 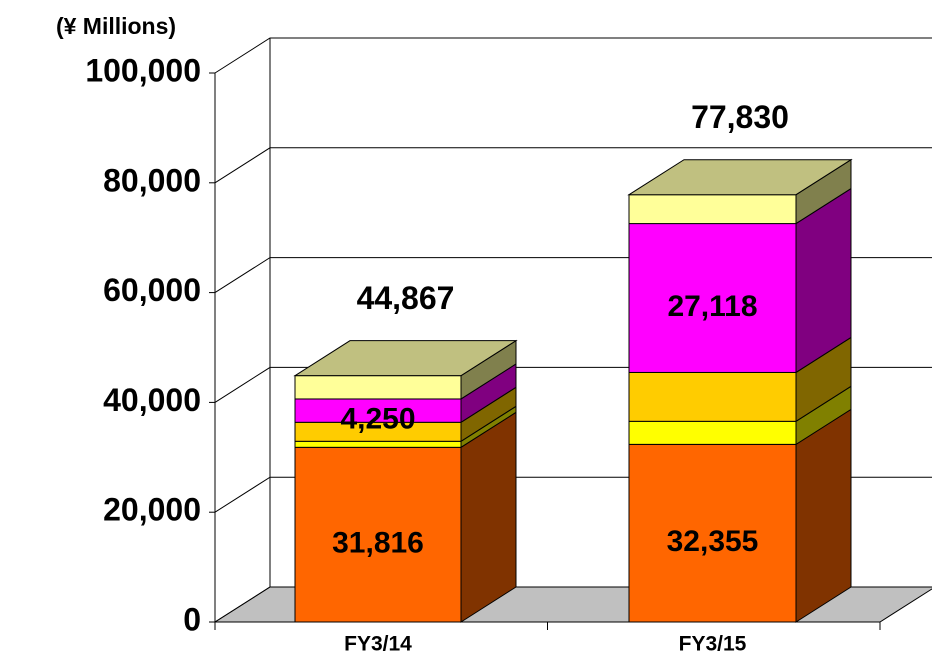 What do you see at coordinates (152, 400) in the screenshot?
I see `y-tick-label: 40,000` at bounding box center [152, 400].